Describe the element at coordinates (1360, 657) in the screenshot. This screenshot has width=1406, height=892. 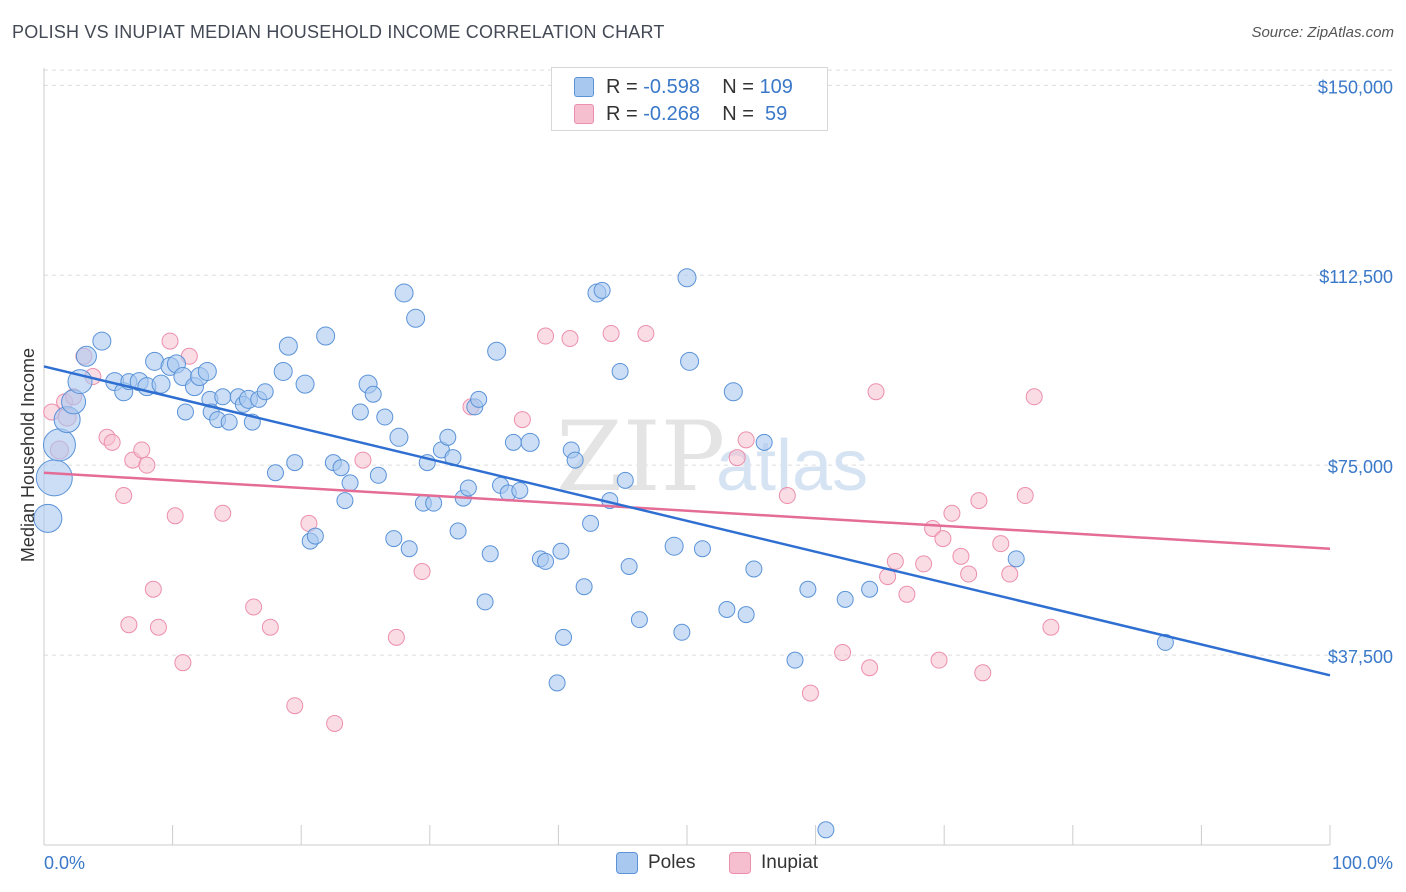
I see `y-tick-label: $37,500` at that location.